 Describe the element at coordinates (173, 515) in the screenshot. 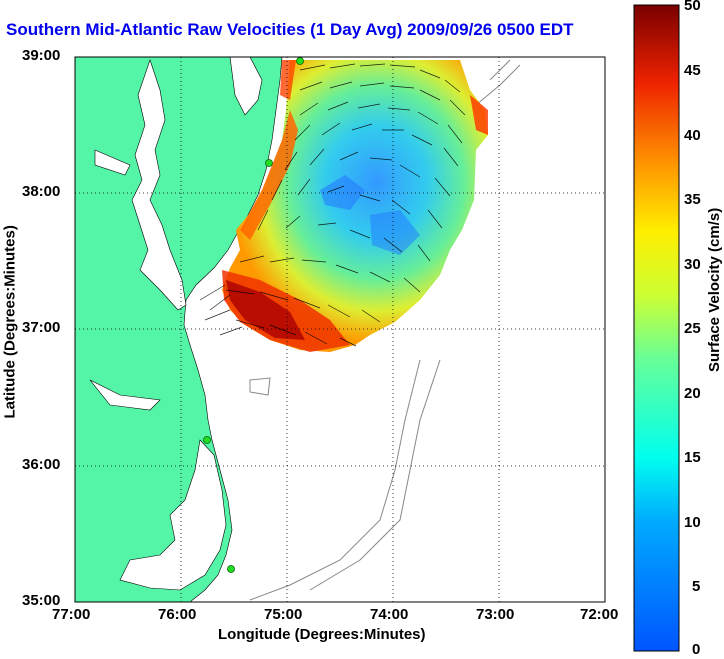

I see `pamlico-sound` at that location.